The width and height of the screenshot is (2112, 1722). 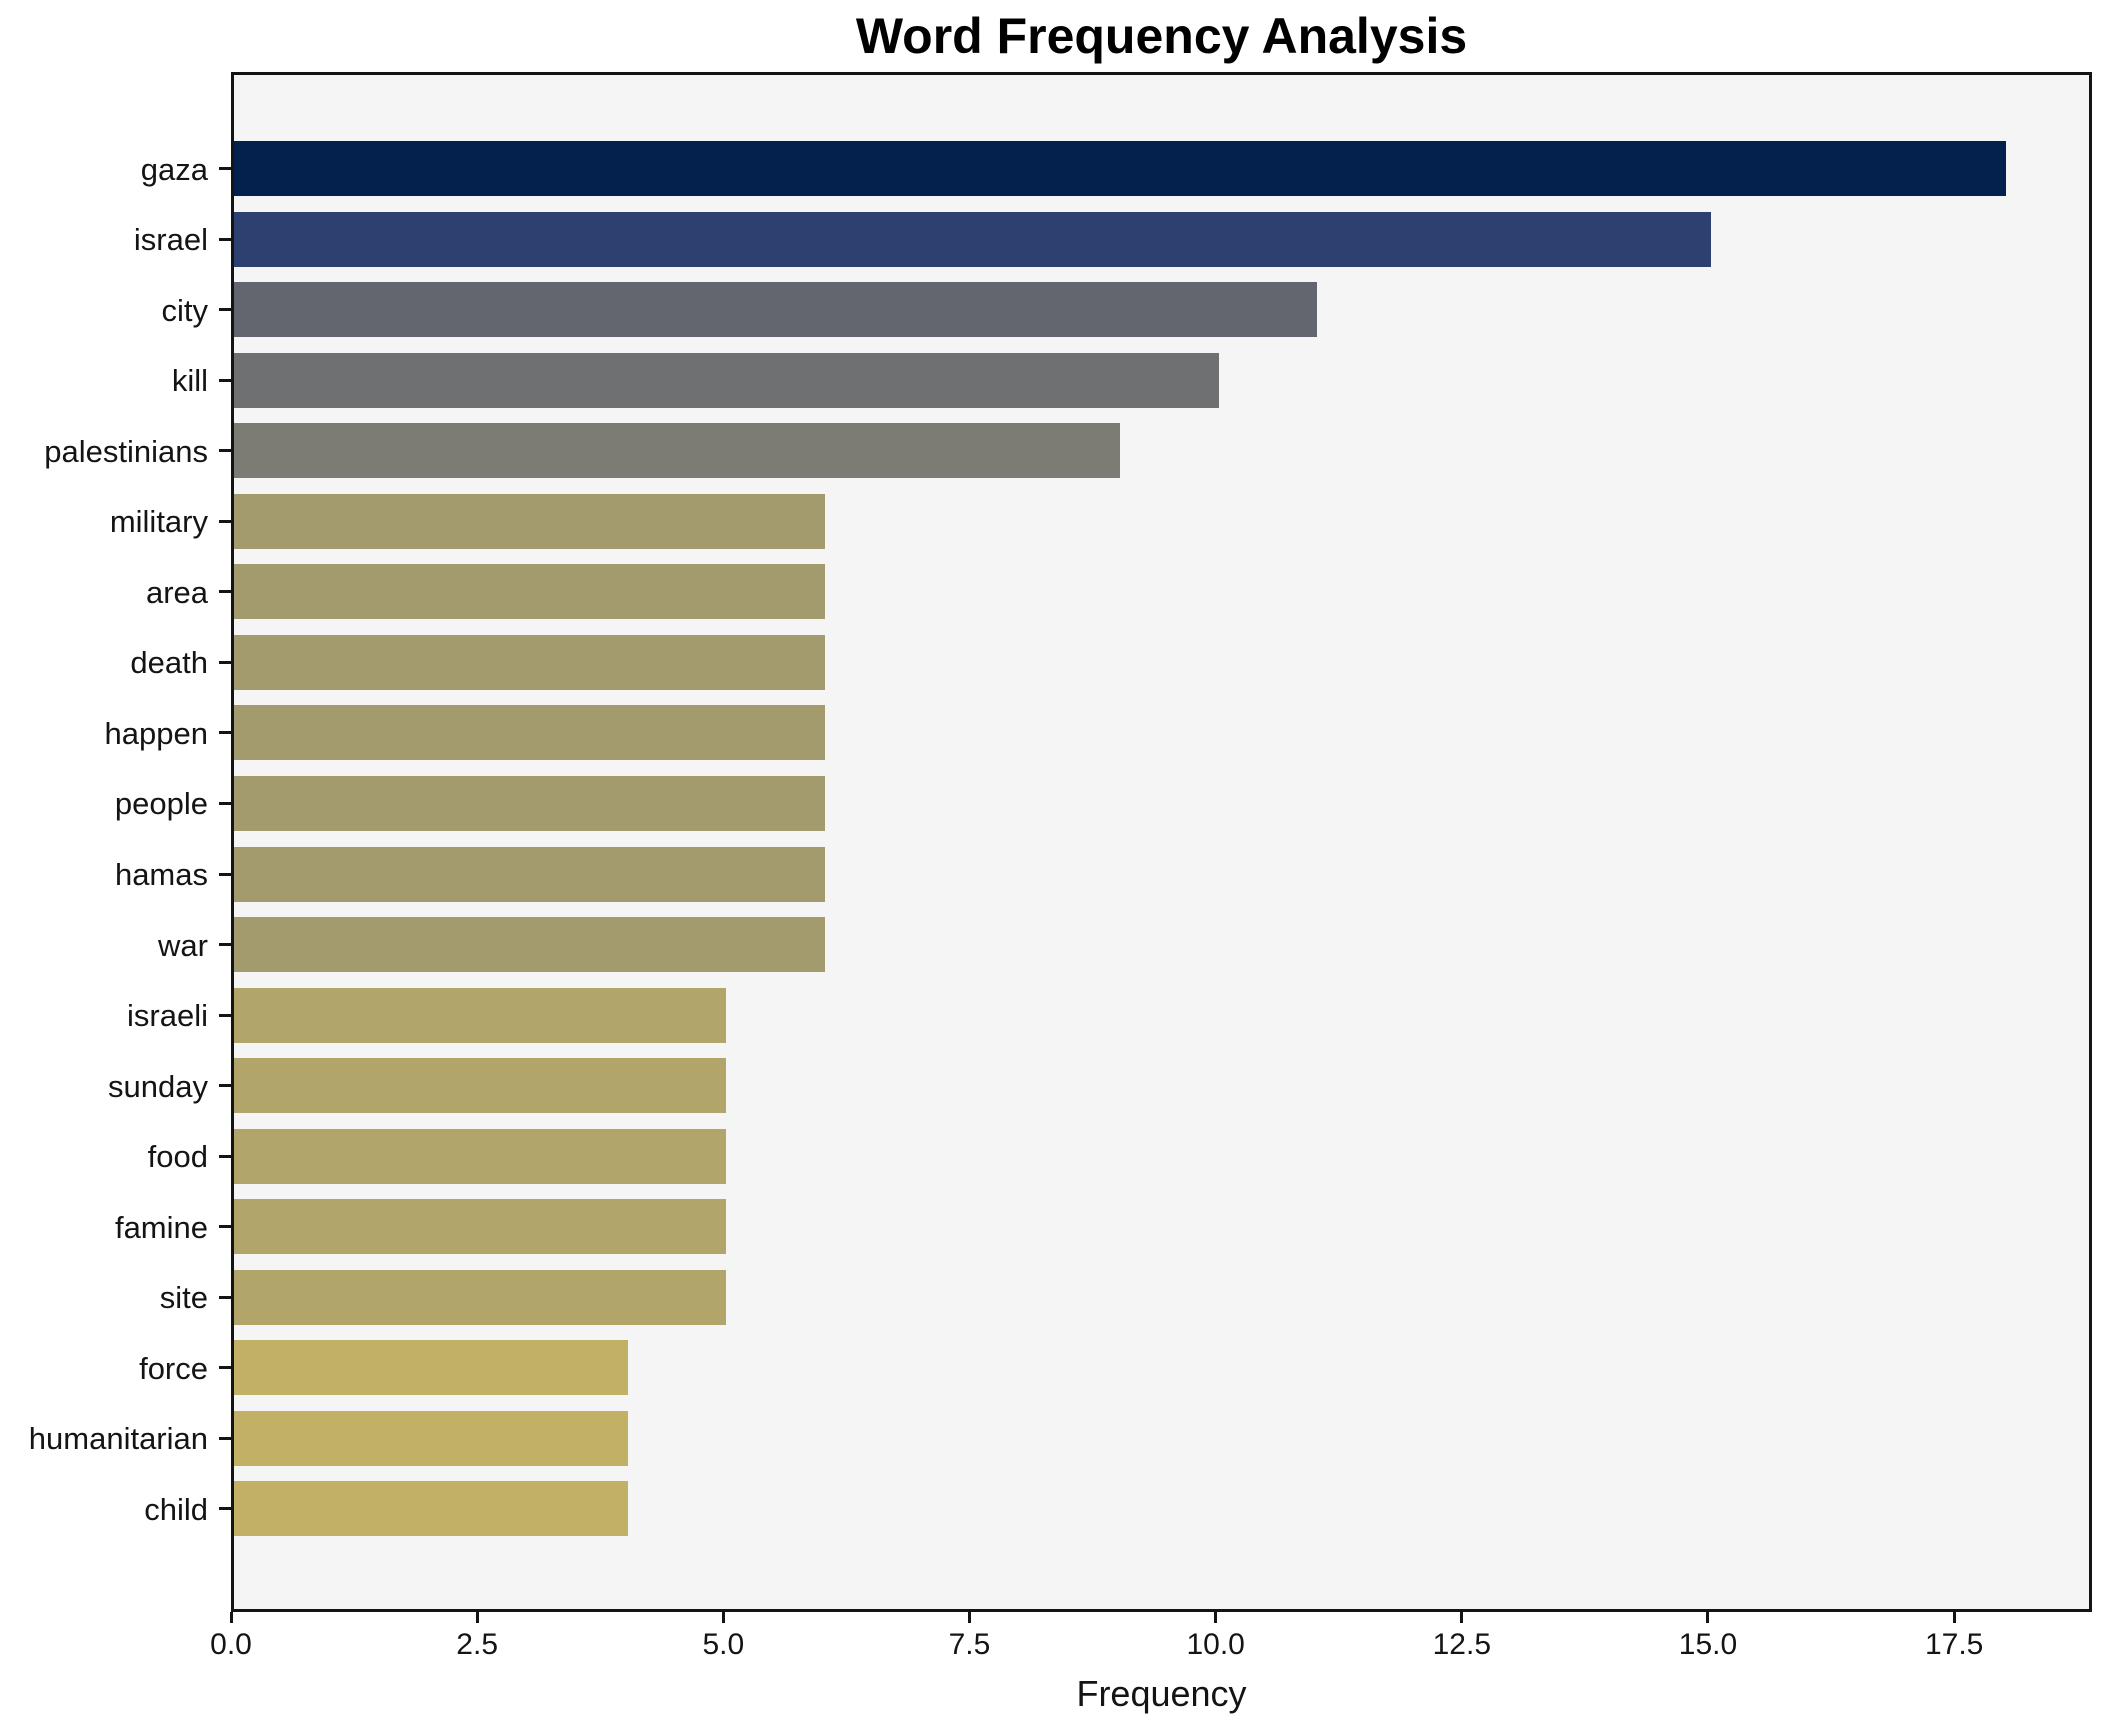 What do you see at coordinates (118, 1439) in the screenshot?
I see `y-tick-label-humanitarian: humanitarian` at bounding box center [118, 1439].